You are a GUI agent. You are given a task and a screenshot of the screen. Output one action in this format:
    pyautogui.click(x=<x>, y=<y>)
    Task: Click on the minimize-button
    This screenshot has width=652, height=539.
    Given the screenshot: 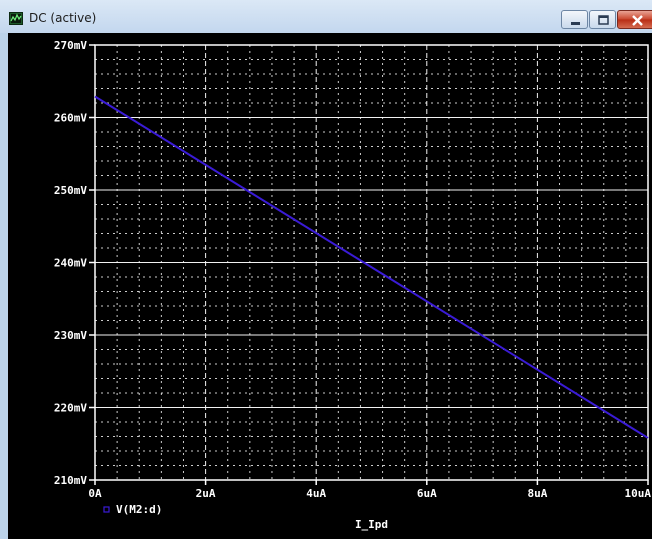 What is the action you would take?
    pyautogui.click(x=574, y=19)
    